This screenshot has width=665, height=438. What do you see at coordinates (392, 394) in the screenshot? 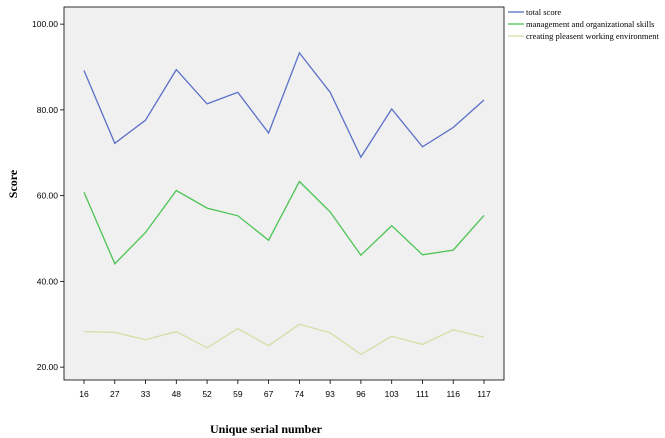
I see `x-tick-label: 103` at bounding box center [392, 394].